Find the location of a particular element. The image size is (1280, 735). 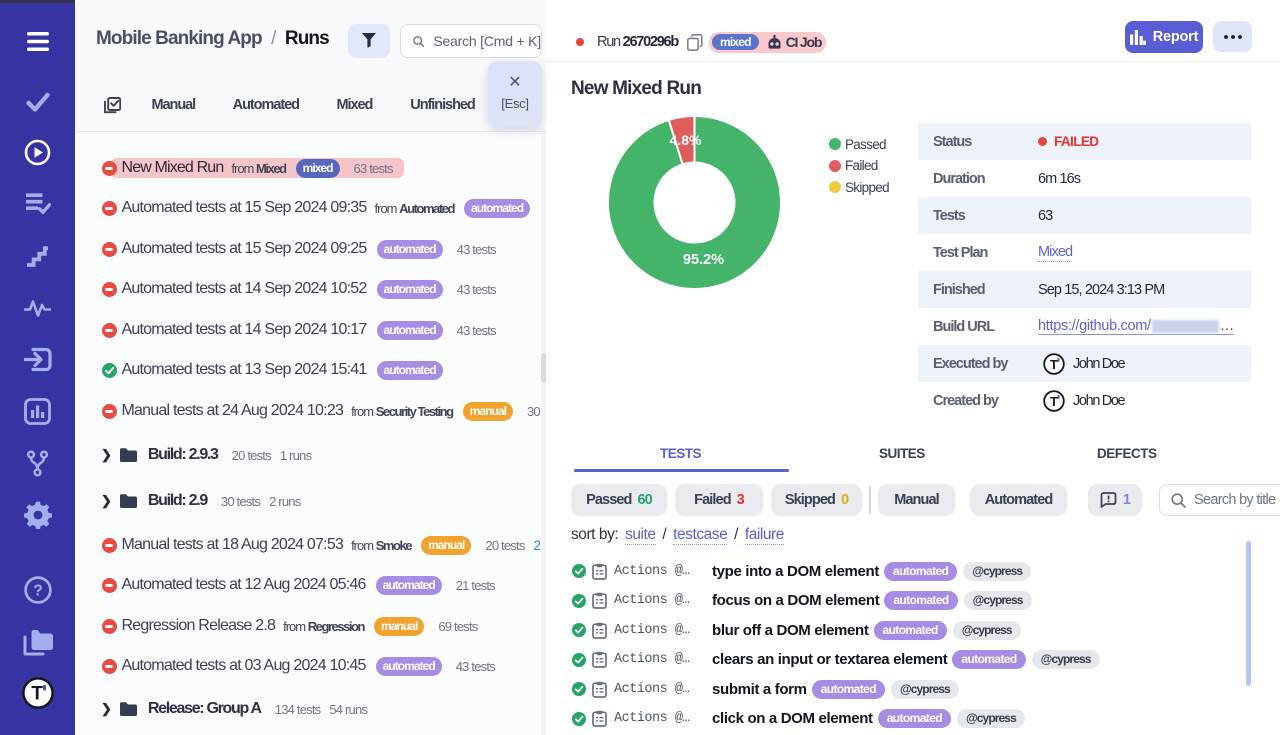

svg-text: 4.8% is located at coordinates (686, 140).